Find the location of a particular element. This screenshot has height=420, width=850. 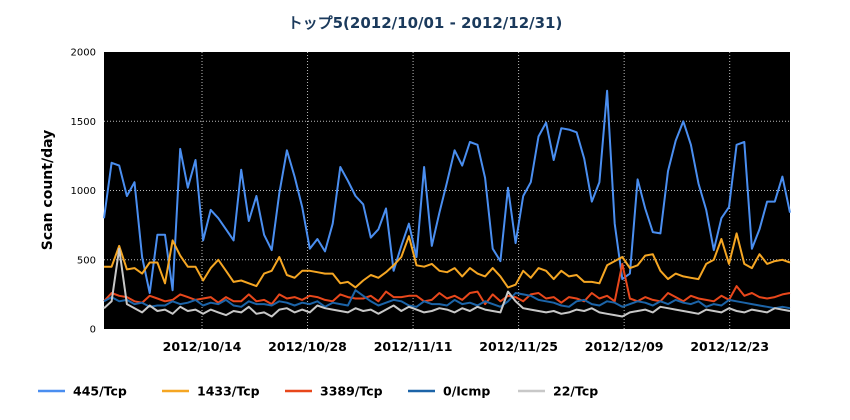

legend-label: 22/Tcp is located at coordinates (575, 391).